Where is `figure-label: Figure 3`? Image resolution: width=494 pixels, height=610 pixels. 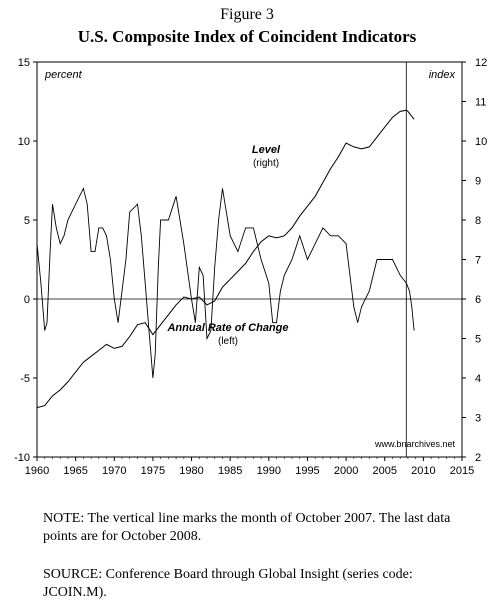
figure-label: Figure 3 is located at coordinates (247, 14).